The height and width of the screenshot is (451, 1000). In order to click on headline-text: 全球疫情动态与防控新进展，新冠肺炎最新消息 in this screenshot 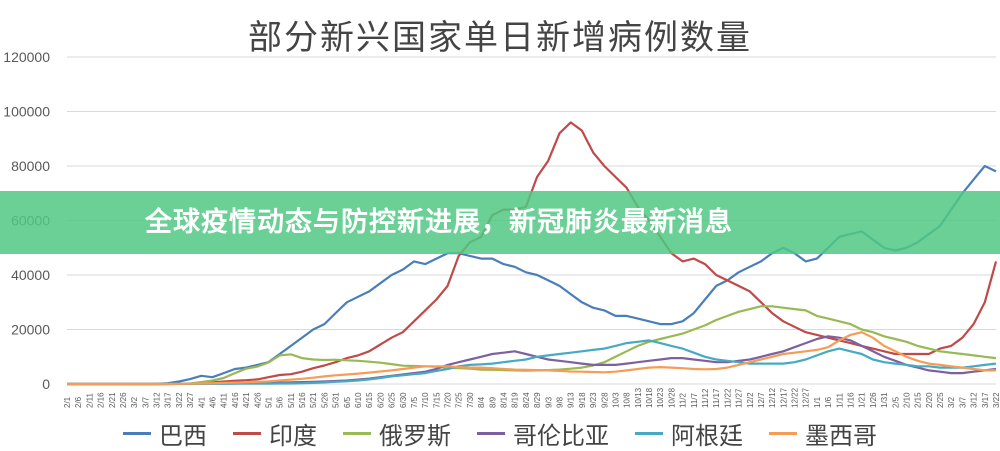, I will do `click(439, 222)`.